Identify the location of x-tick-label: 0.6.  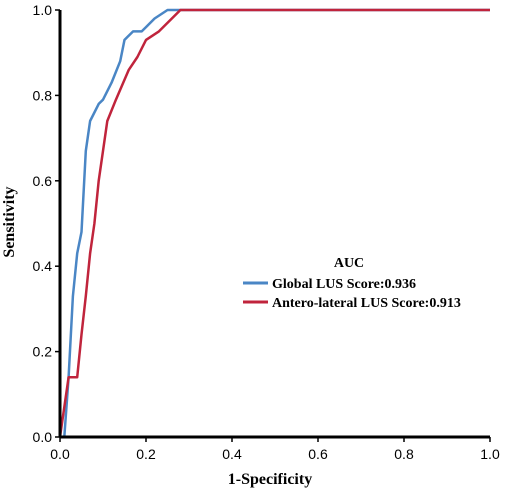
(318, 454).